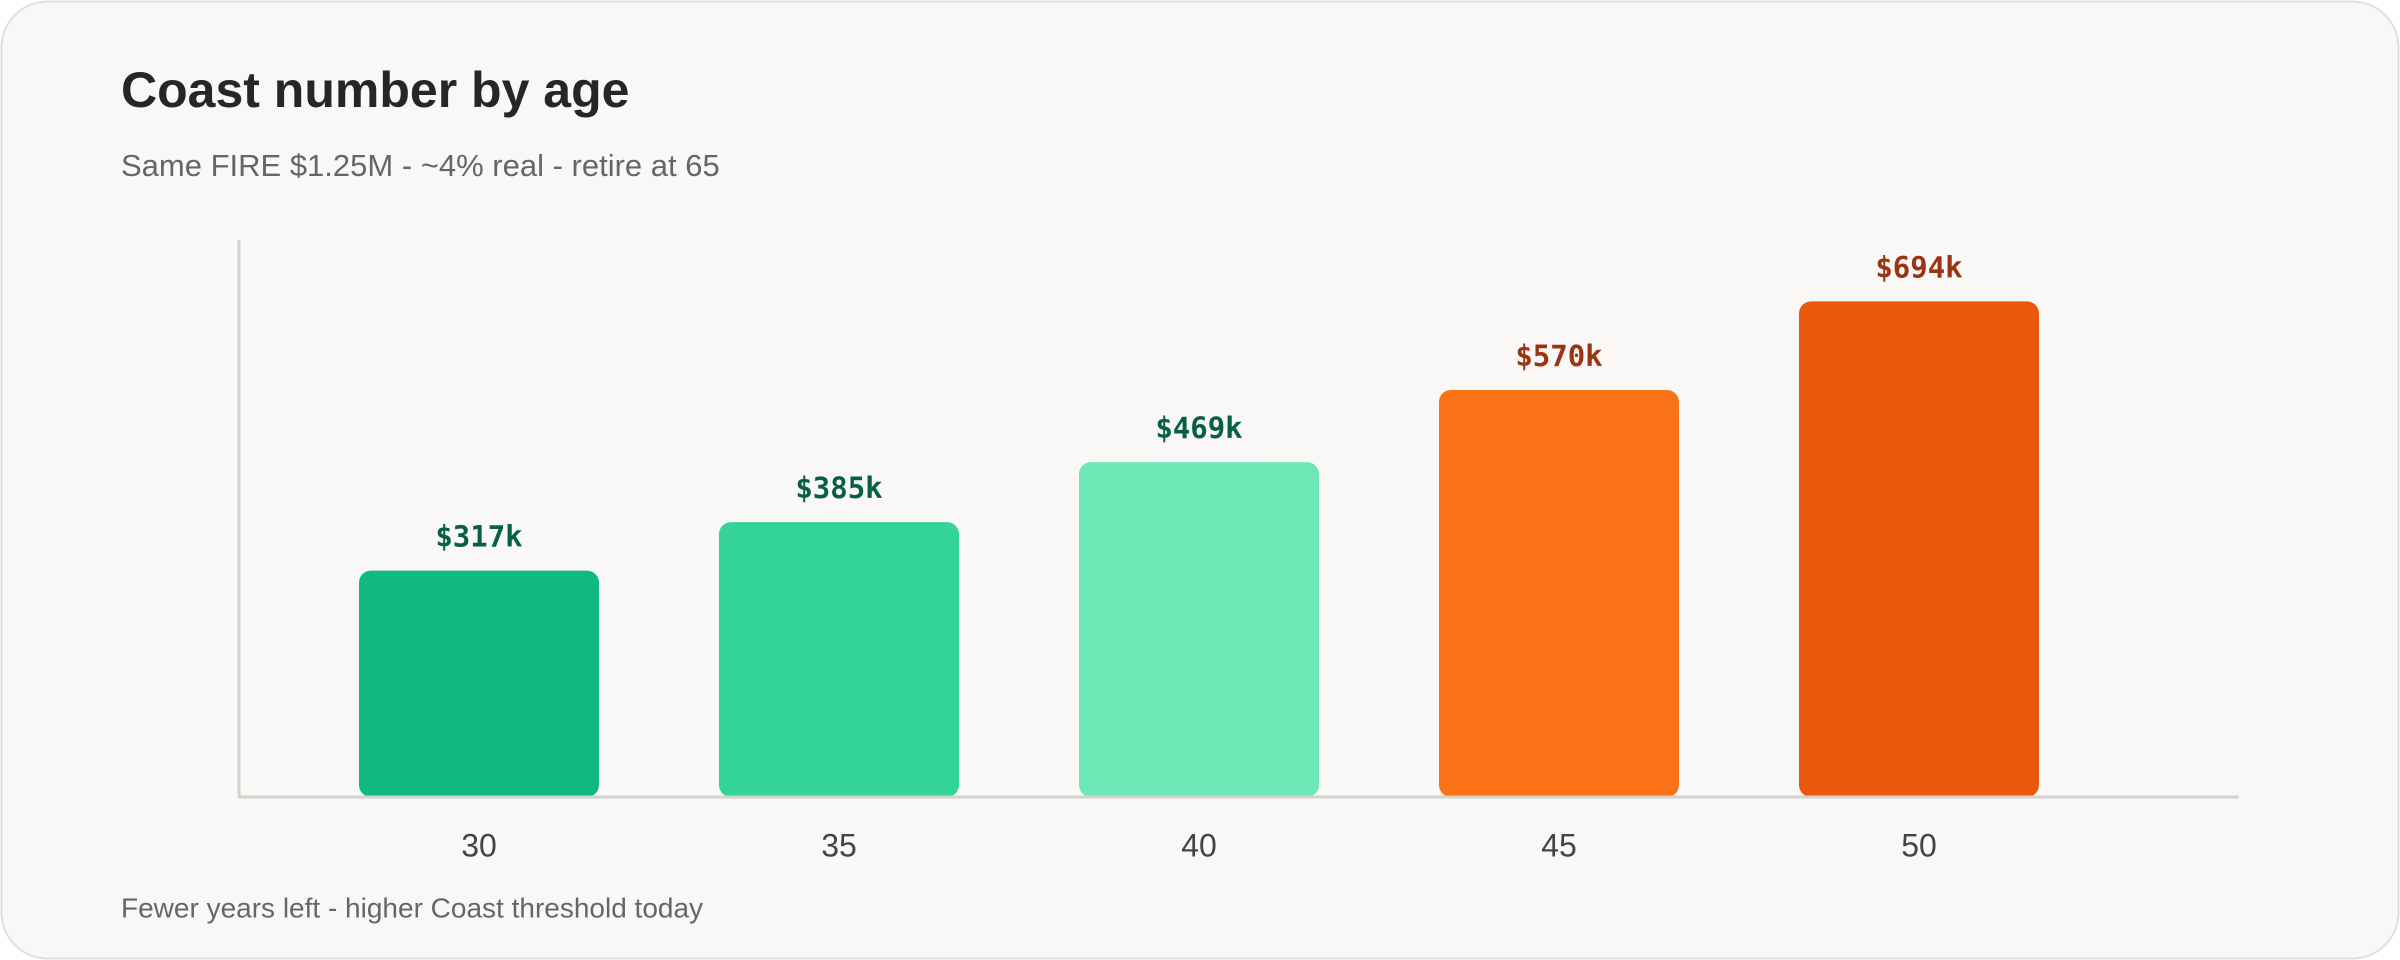  What do you see at coordinates (839, 845) in the screenshot?
I see `x-tick-label: 35` at bounding box center [839, 845].